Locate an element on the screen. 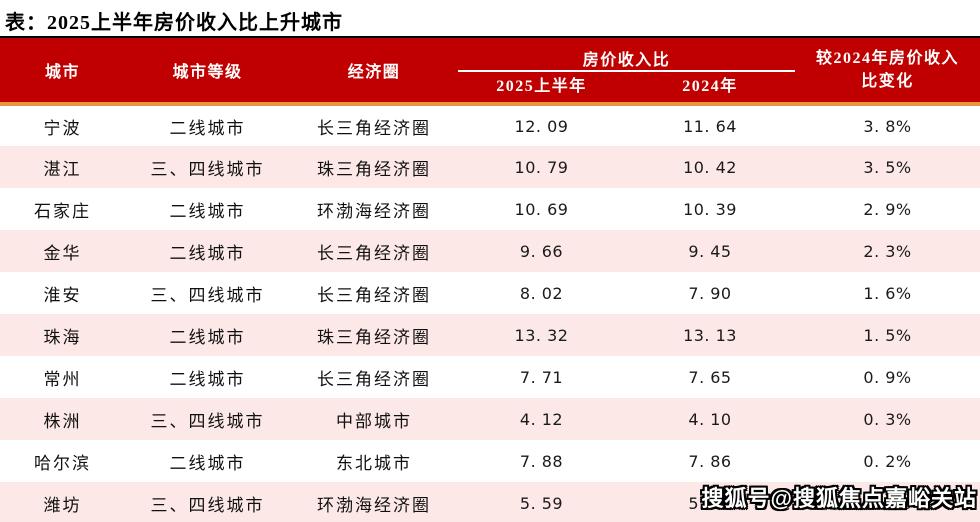 The image size is (980, 522). column-header-2024: 2024年 is located at coordinates (710, 87).